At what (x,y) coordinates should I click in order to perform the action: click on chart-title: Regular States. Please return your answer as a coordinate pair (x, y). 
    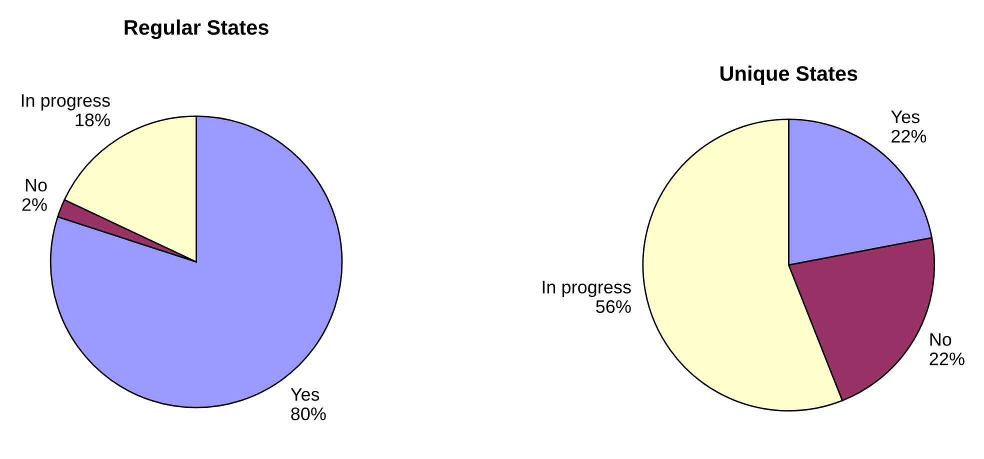
    Looking at the image, I should click on (196, 30).